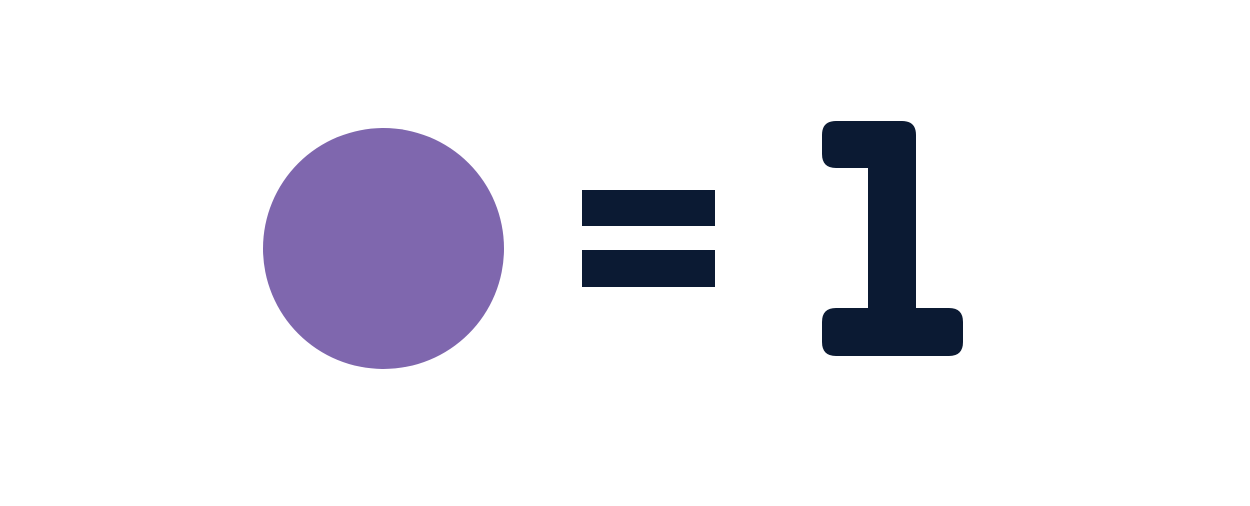  Describe the element at coordinates (892, 238) in the screenshot. I see `number-one` at that location.